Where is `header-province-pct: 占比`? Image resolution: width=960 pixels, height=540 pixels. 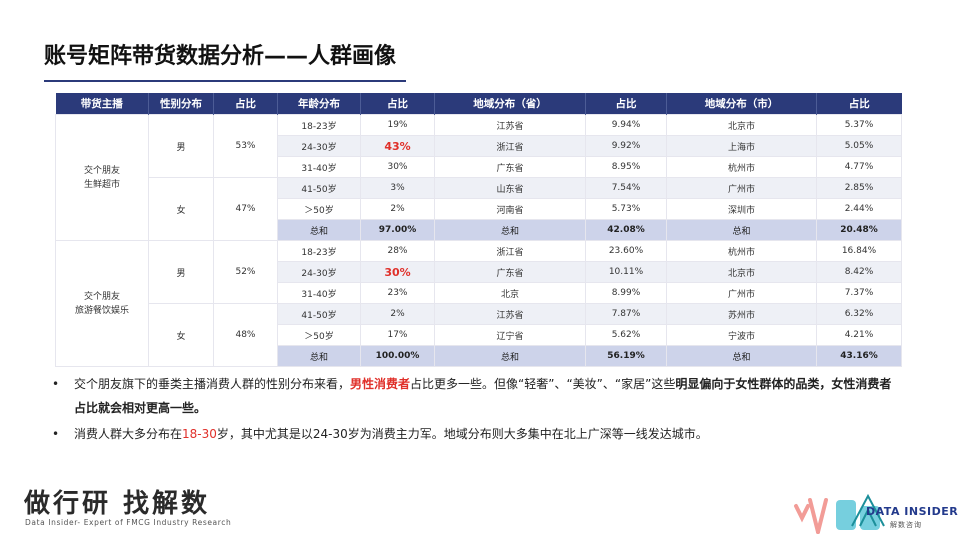
header-province-pct: 占比 is located at coordinates (626, 104).